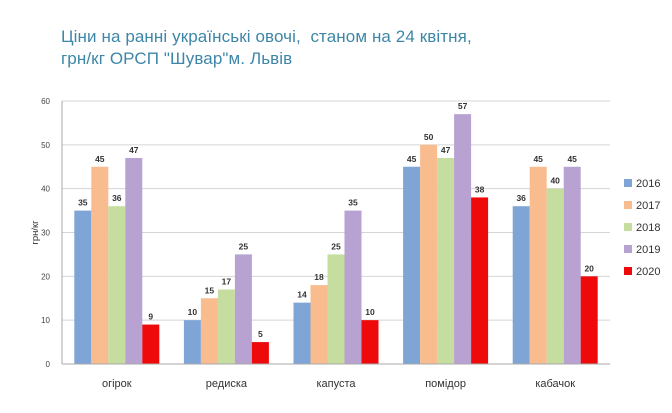 This screenshot has width=672, height=413. What do you see at coordinates (429, 137) in the screenshot?
I see `value-label: 50` at bounding box center [429, 137].